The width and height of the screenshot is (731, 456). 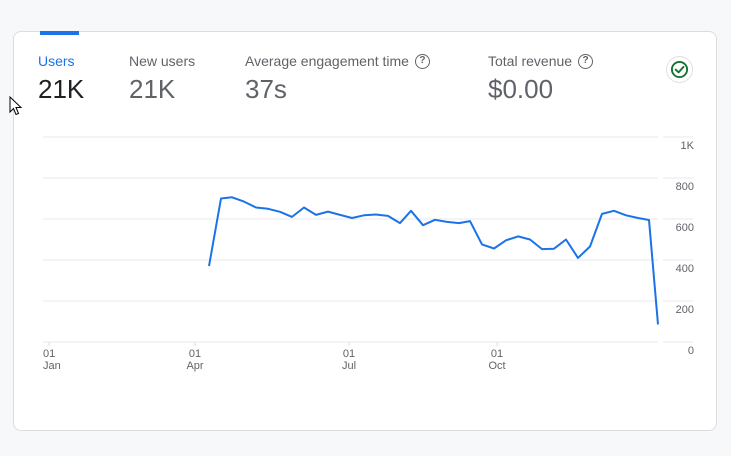 I want to click on metric-tab-users: Users 21K, so click(x=61, y=79).